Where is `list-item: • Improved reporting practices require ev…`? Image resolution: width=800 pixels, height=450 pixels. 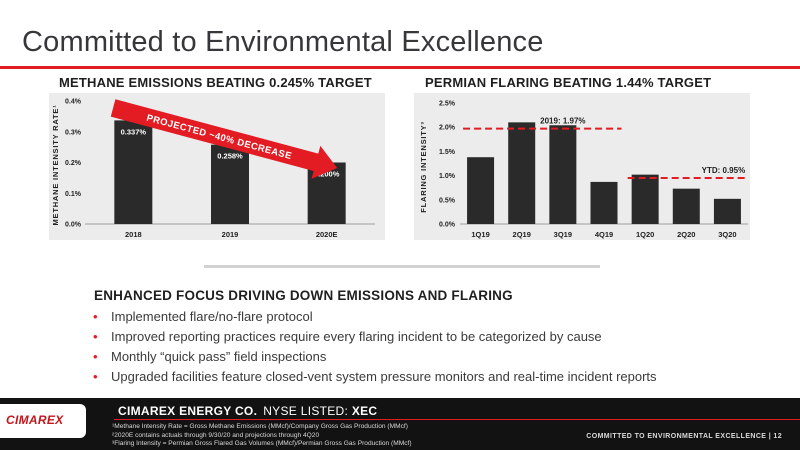 list-item: • Improved reporting practices require ev… is located at coordinates (375, 337).